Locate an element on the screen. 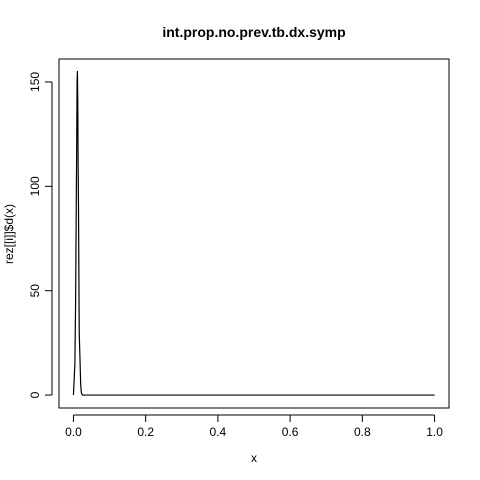 Image resolution: width=480 pixels, height=480 pixels. x-tick-label: 0.6 is located at coordinates (290, 432).